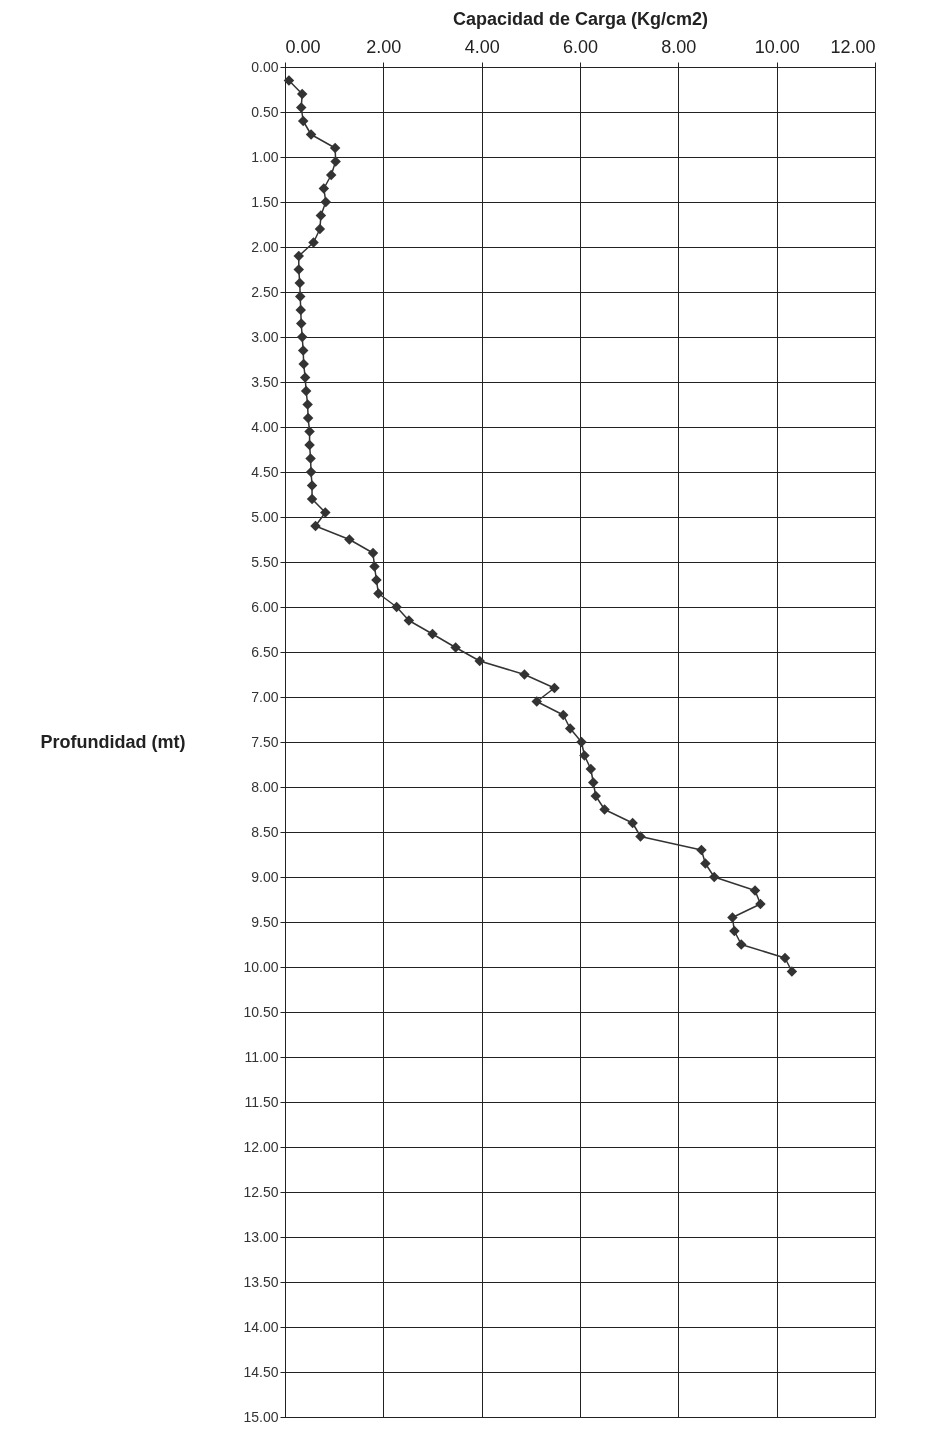 This screenshot has height=1456, width=940. What do you see at coordinates (303, 46) in the screenshot?
I see `x-tick-label: 0.00` at bounding box center [303, 46].